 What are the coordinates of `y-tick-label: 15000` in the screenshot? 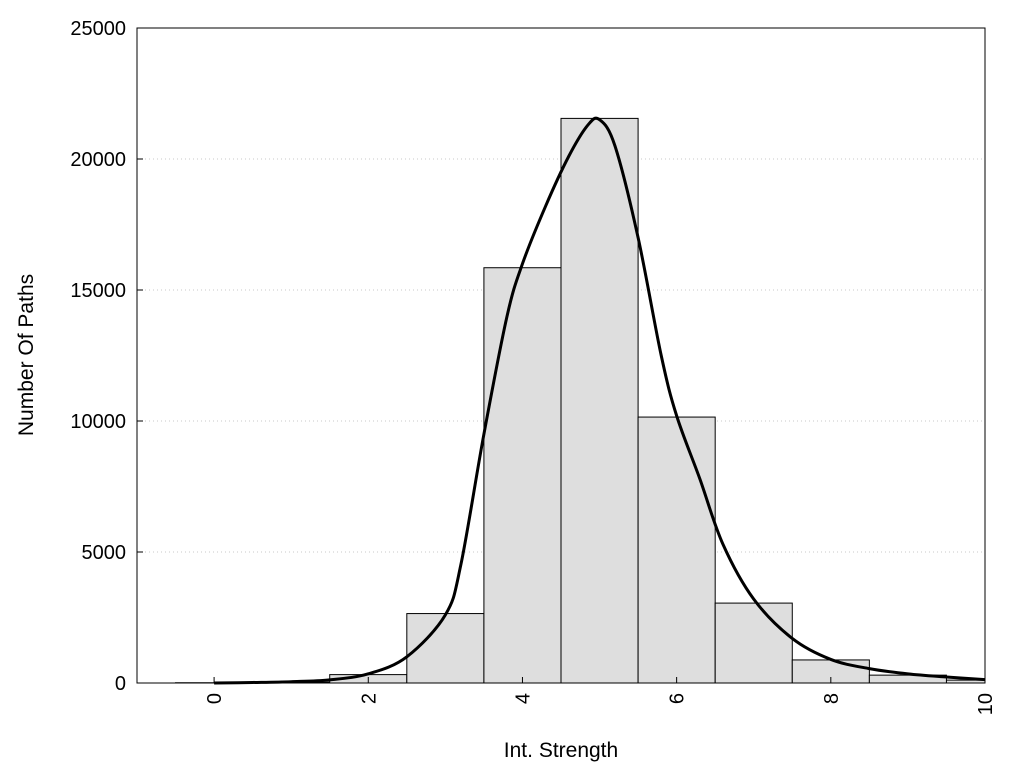 It's located at (98, 291).